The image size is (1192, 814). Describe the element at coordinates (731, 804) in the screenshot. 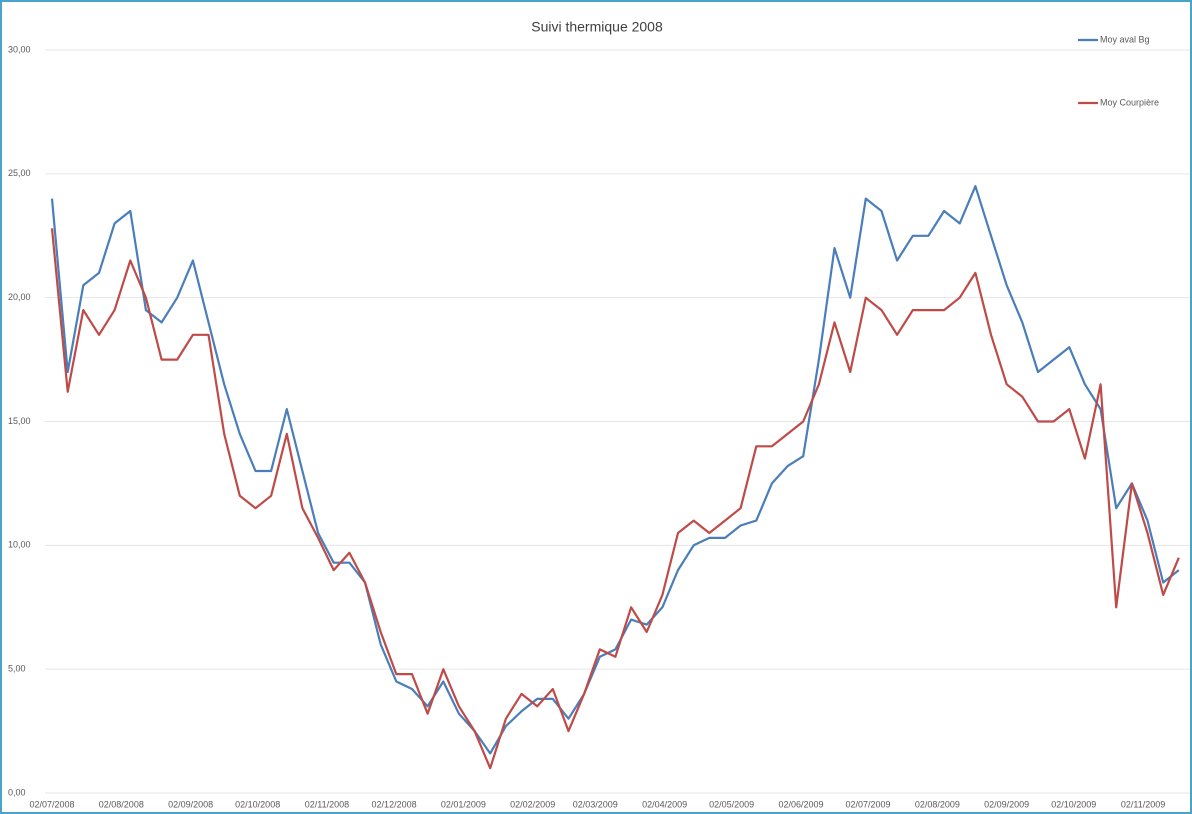

I see `x-tick-label: 02/05/2009` at that location.